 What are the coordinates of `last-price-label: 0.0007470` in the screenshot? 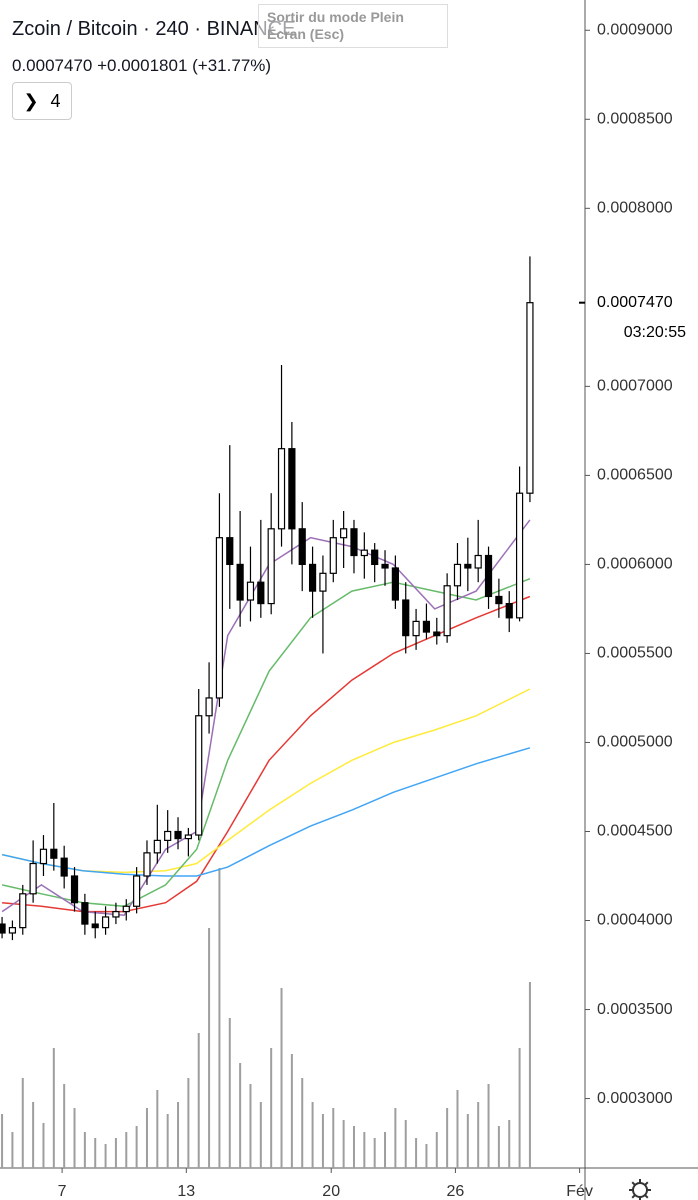 It's located at (635, 302).